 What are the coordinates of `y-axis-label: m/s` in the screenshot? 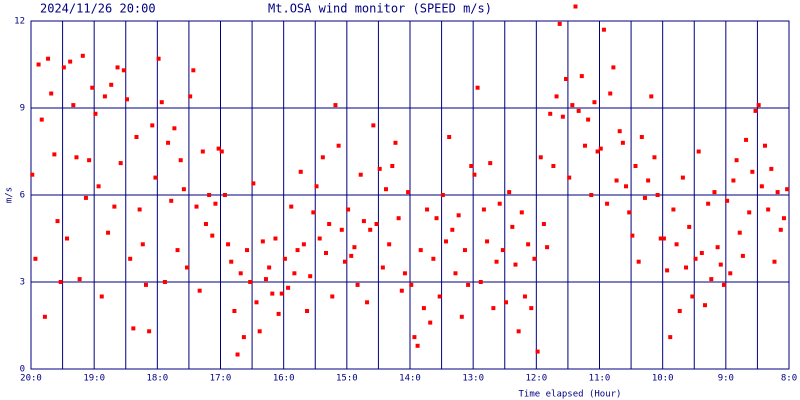 It's located at (10, 195).